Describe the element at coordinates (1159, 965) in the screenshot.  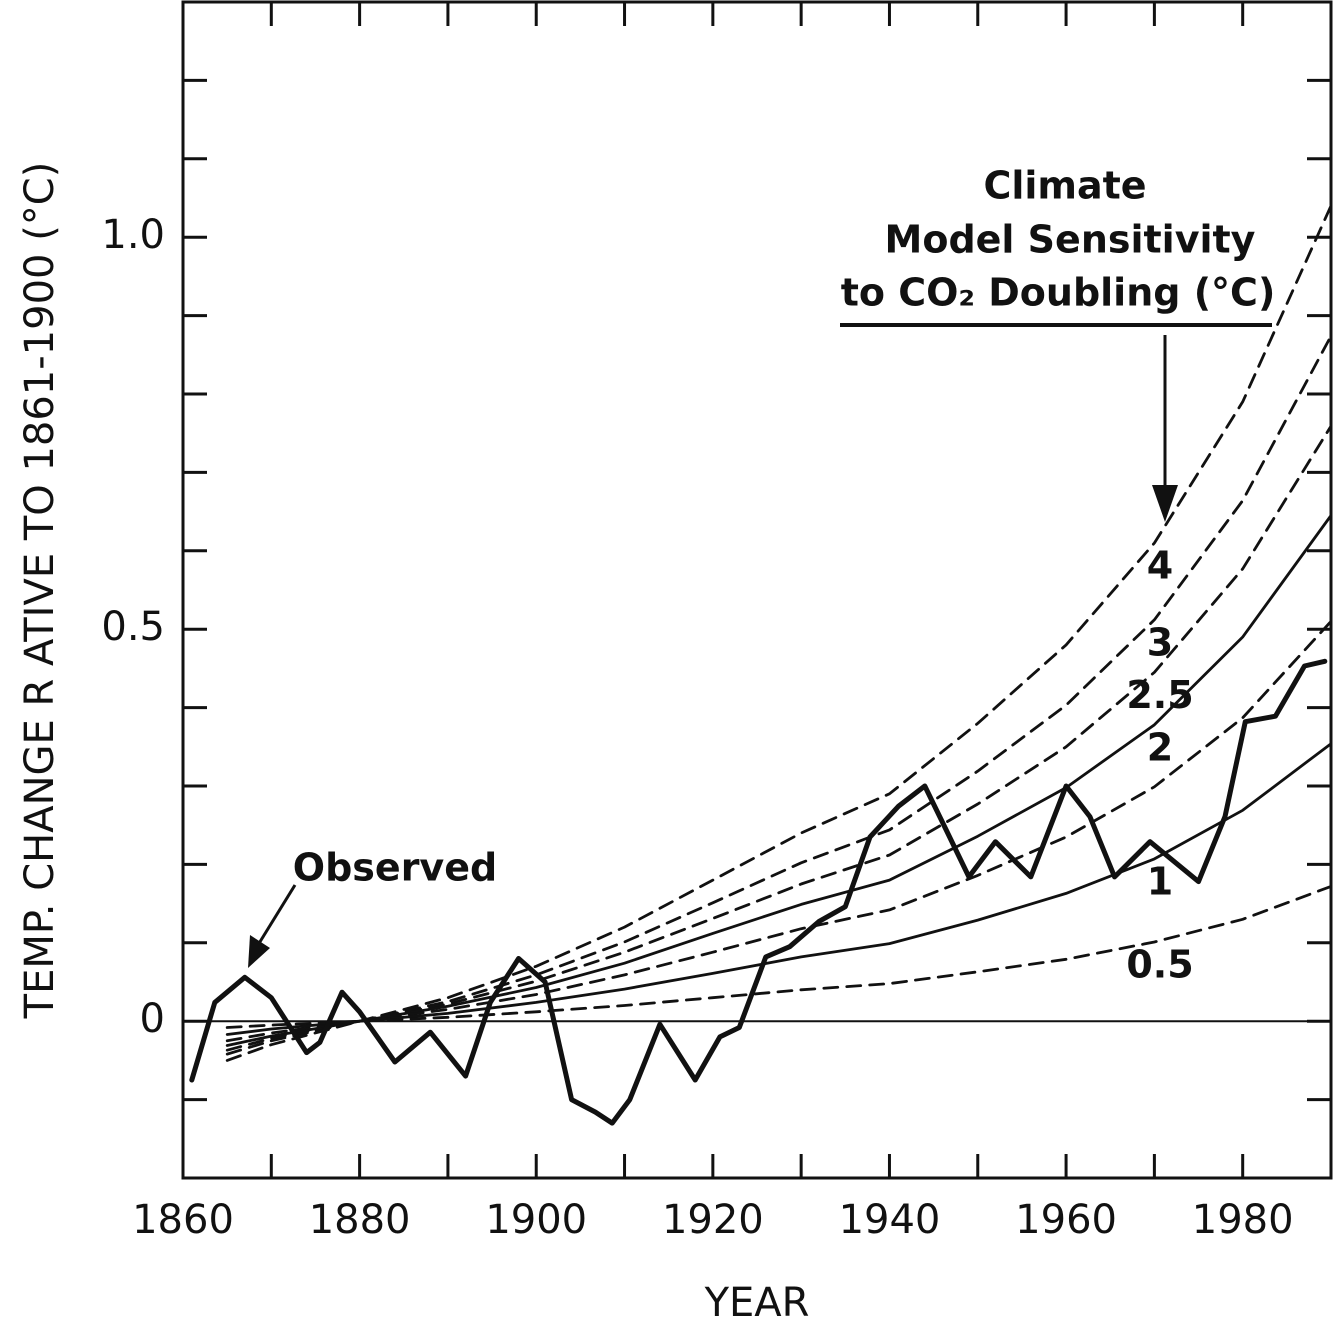
I see `curve-label: 0.5` at that location.